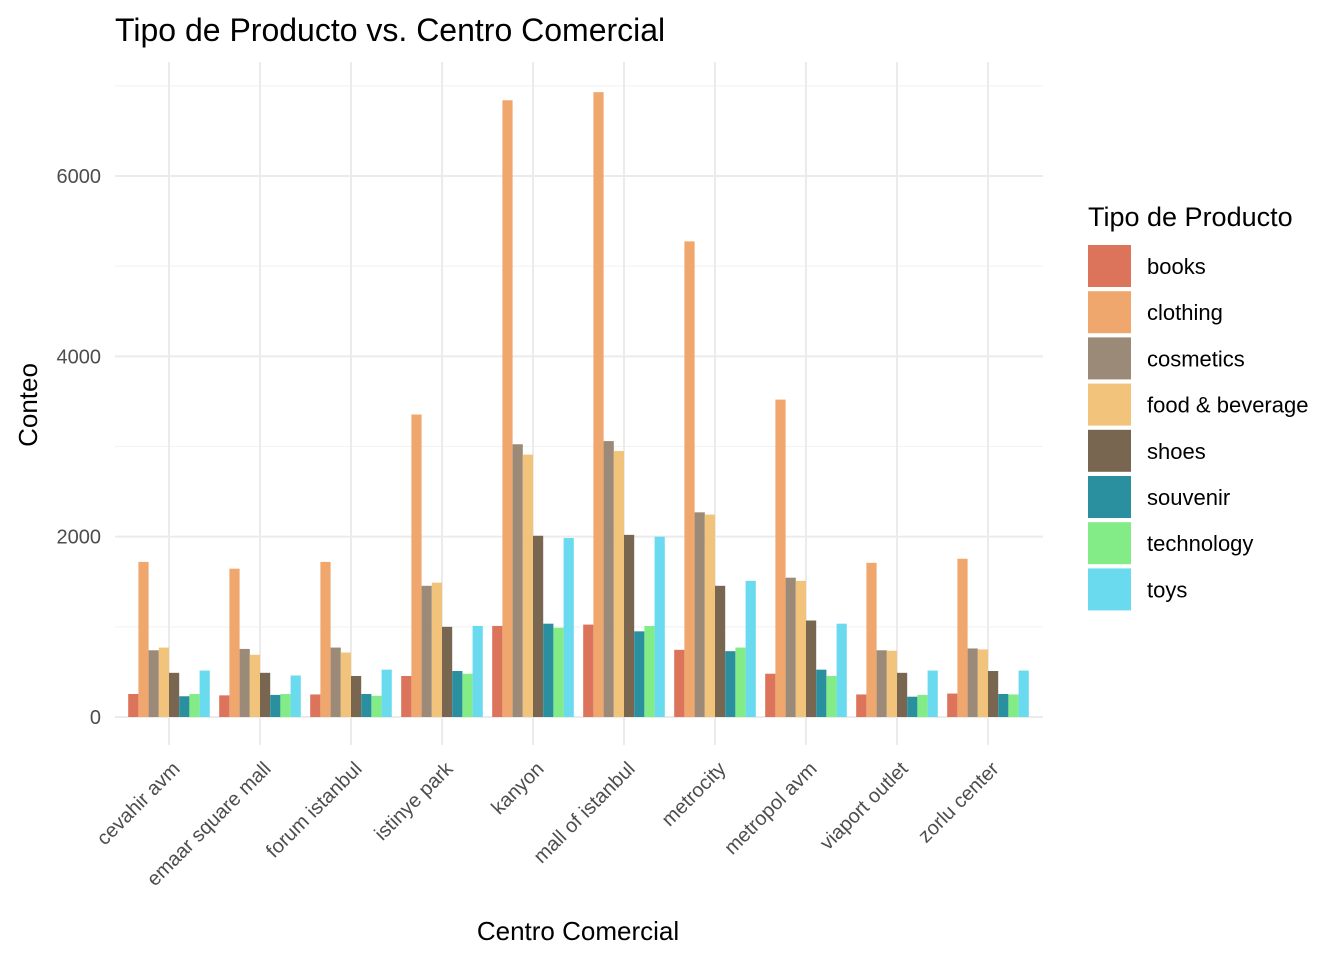 This screenshot has width=1344, height=960. I want to click on legend-label: clothing, so click(1185, 312).